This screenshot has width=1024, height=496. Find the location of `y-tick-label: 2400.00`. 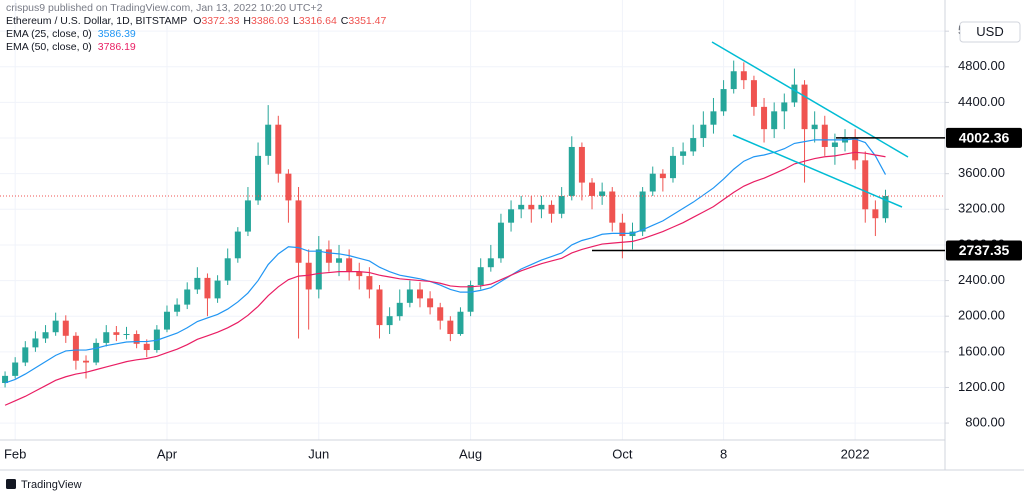

y-tick-label: 2400.00 is located at coordinates (981, 279).